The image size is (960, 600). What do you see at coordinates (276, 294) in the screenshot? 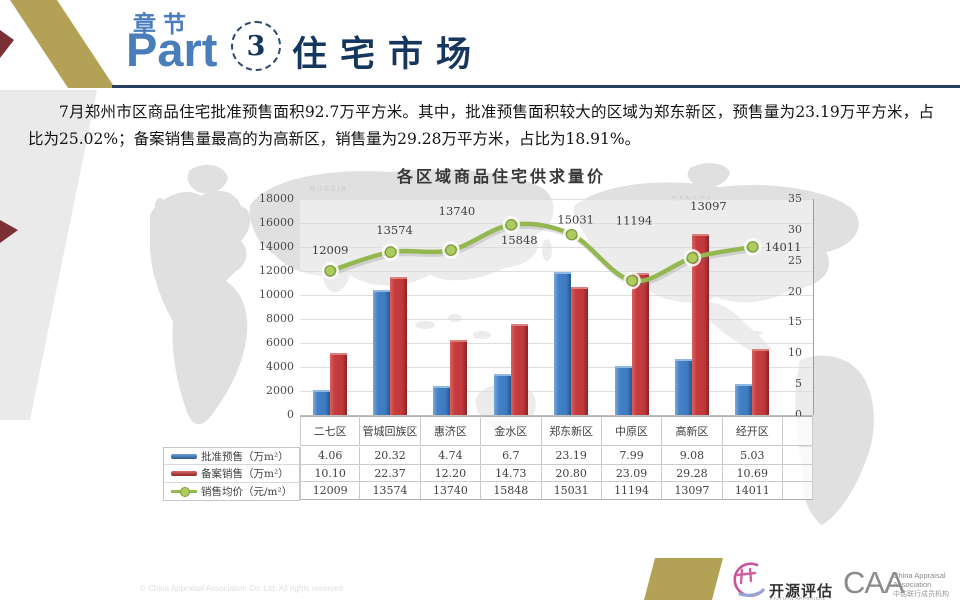
I see `left-axis-label: 10000` at bounding box center [276, 294].